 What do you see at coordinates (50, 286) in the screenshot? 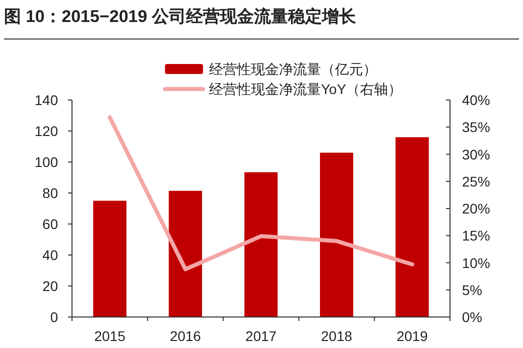
I see `y-tick-label: 20` at bounding box center [50, 286].